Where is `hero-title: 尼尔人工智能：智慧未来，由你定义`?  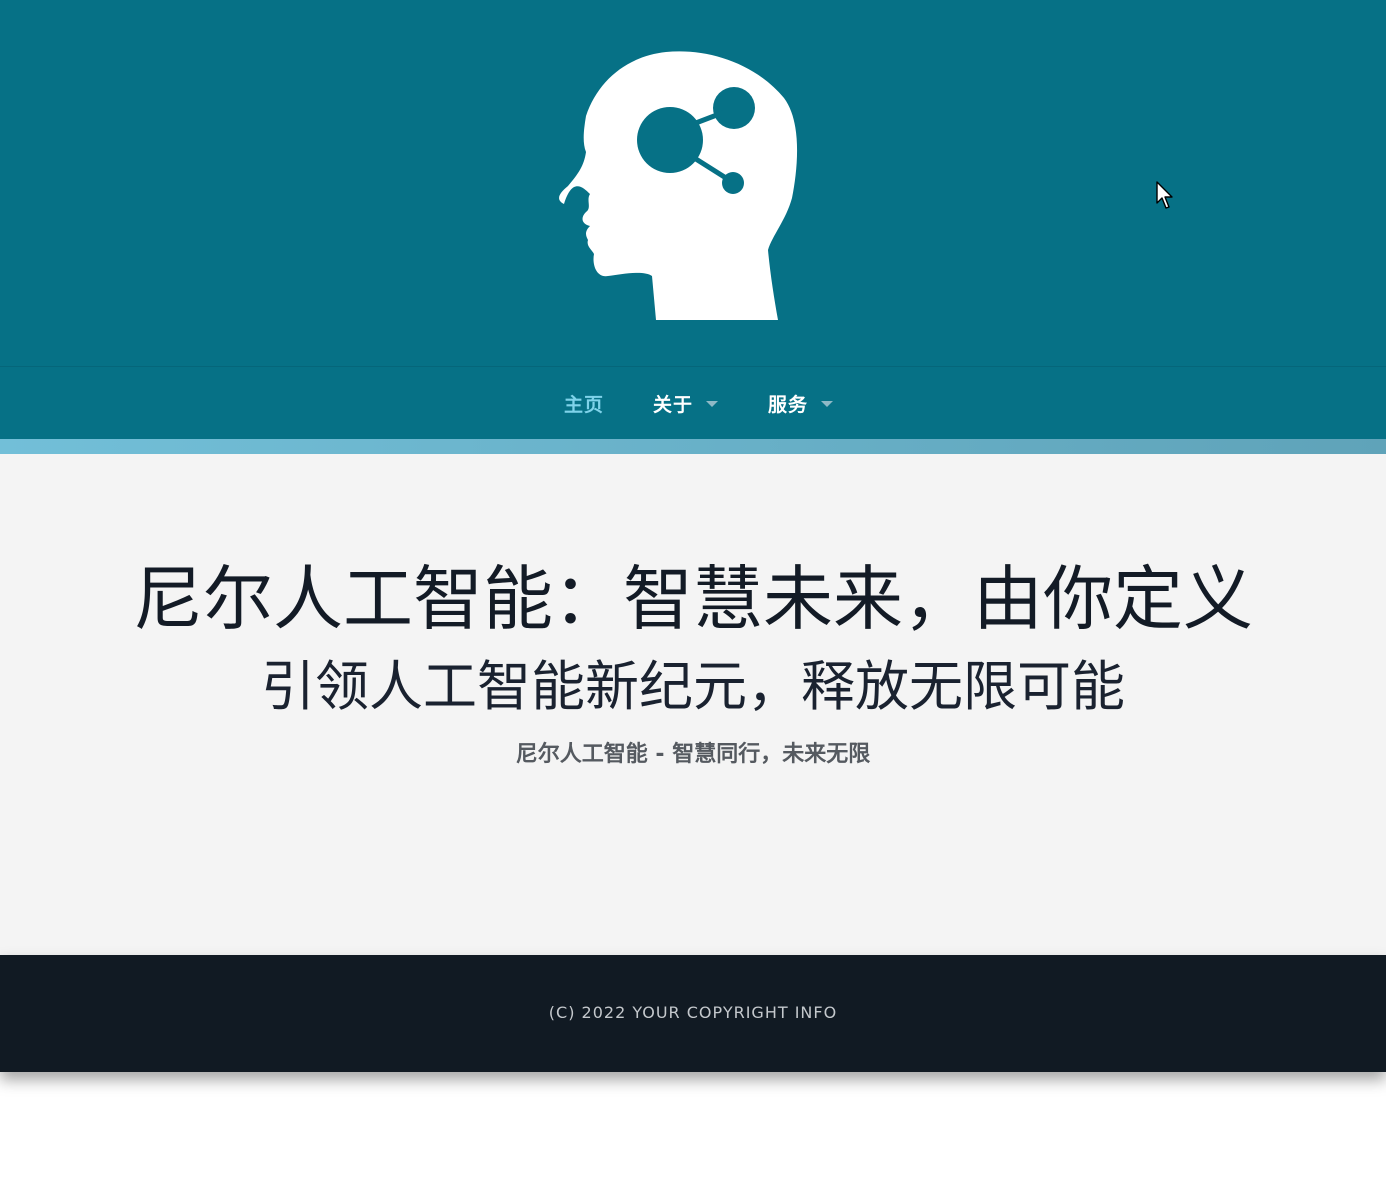
hero-title: 尼尔人工智能：智慧未来，由你定义 is located at coordinates (693, 599).